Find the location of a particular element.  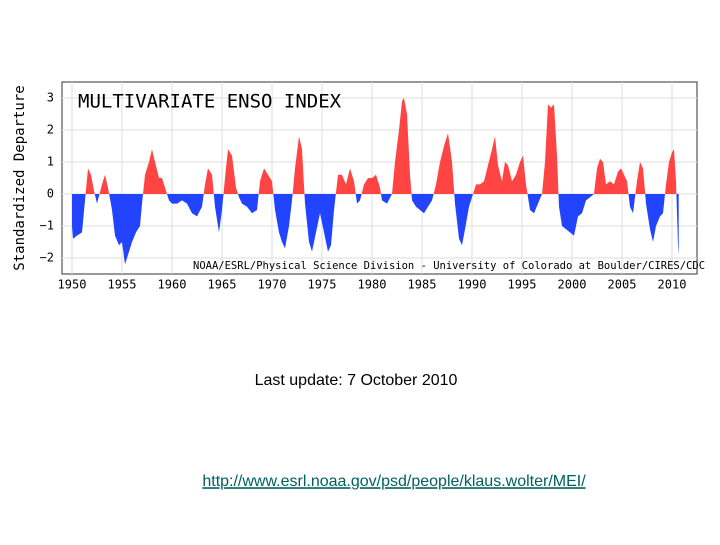

x-tick-label: 1995 is located at coordinates (522, 285).